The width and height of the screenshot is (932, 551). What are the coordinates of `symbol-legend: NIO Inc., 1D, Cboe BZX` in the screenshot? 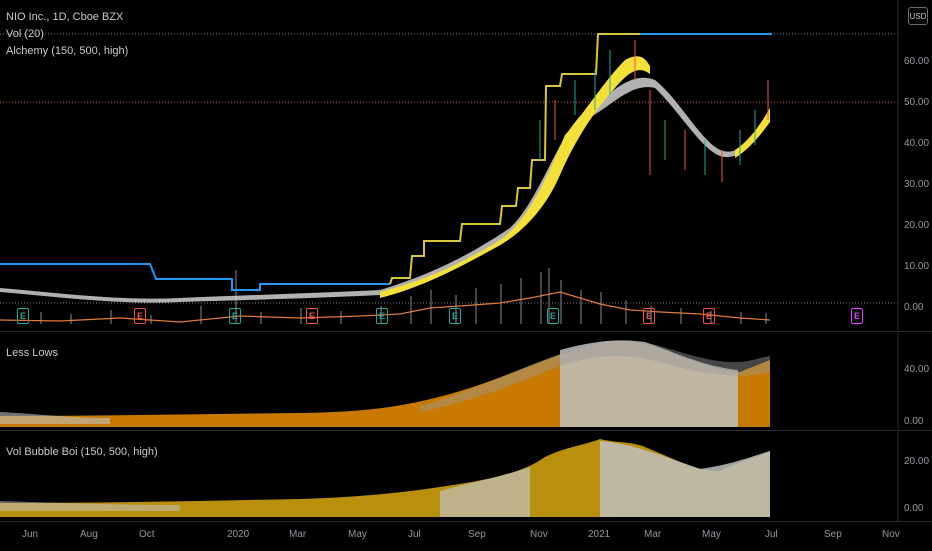 It's located at (65, 17).